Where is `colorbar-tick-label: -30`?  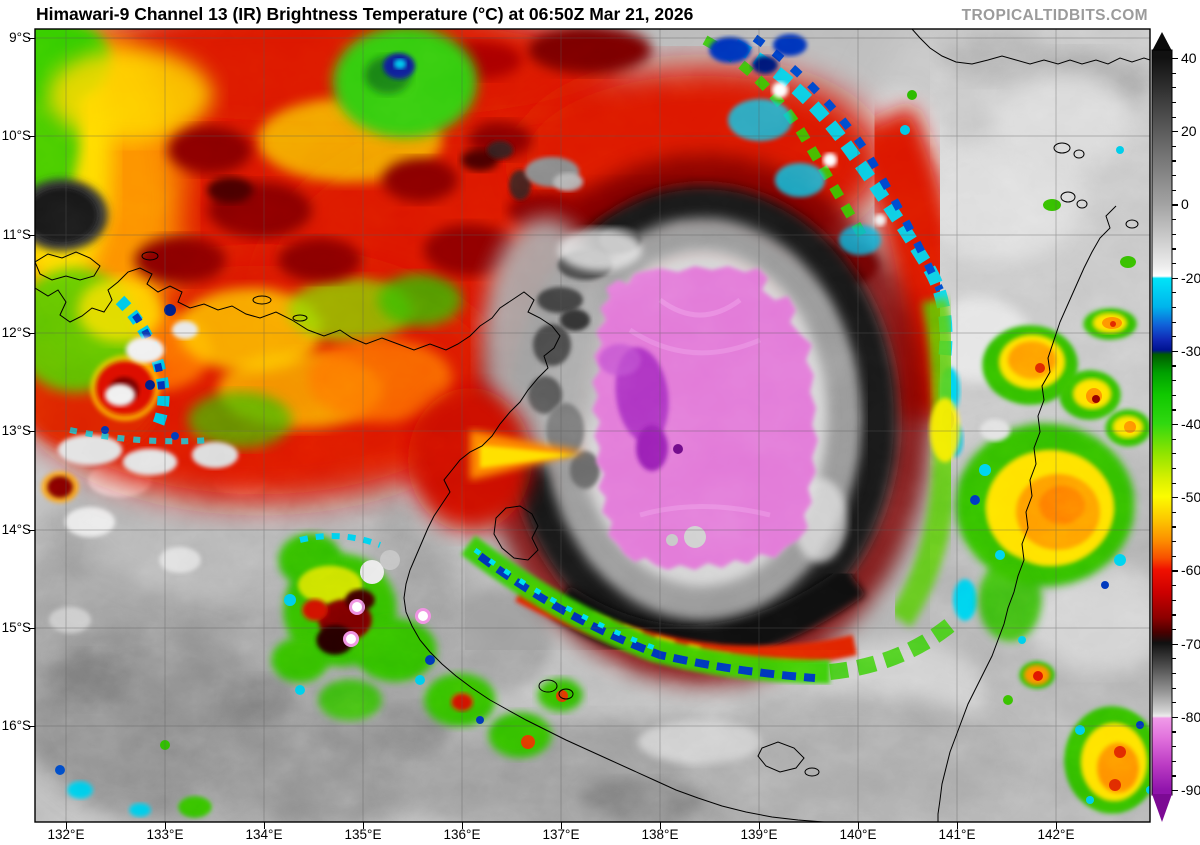 colorbar-tick-label: -30 is located at coordinates (1190, 350).